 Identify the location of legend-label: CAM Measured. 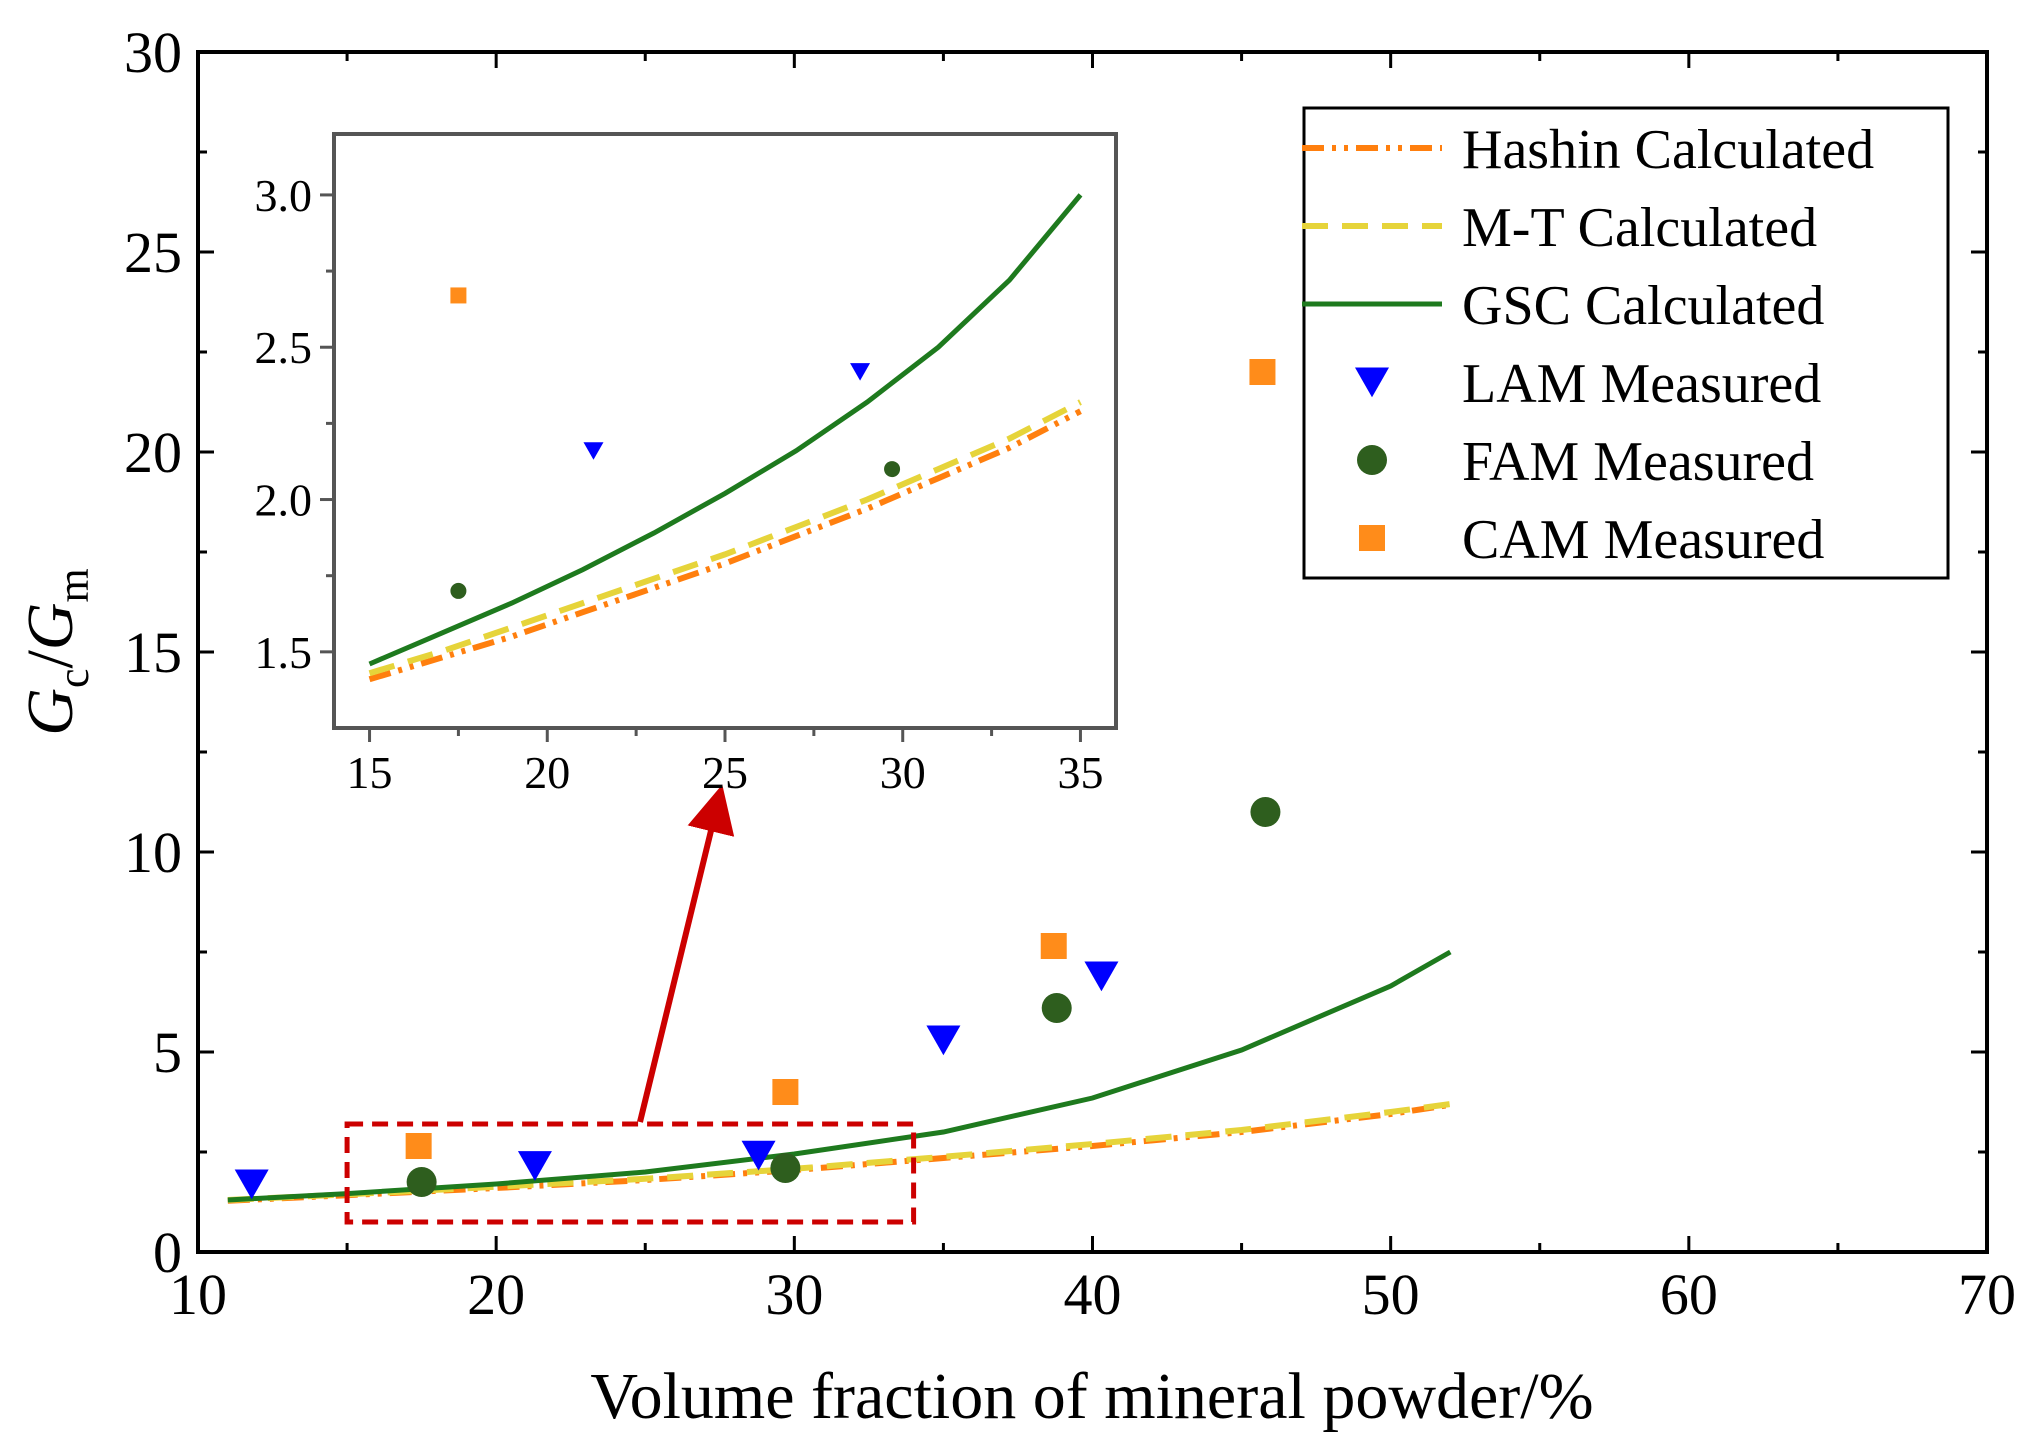
(1643, 540).